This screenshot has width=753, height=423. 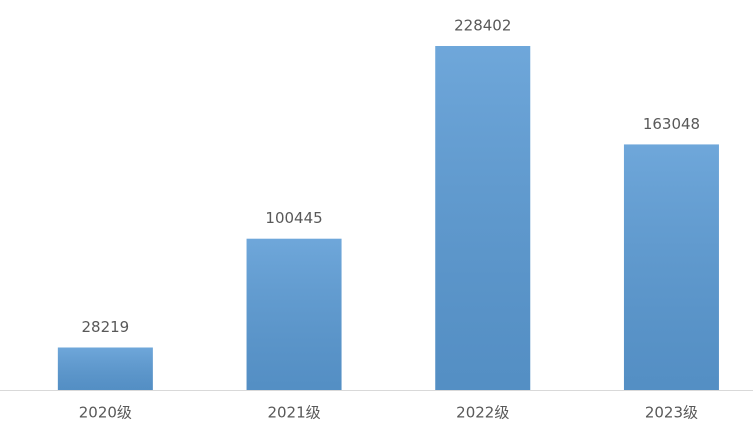 What do you see at coordinates (482, 26) in the screenshot?
I see `data-label: 228402` at bounding box center [482, 26].